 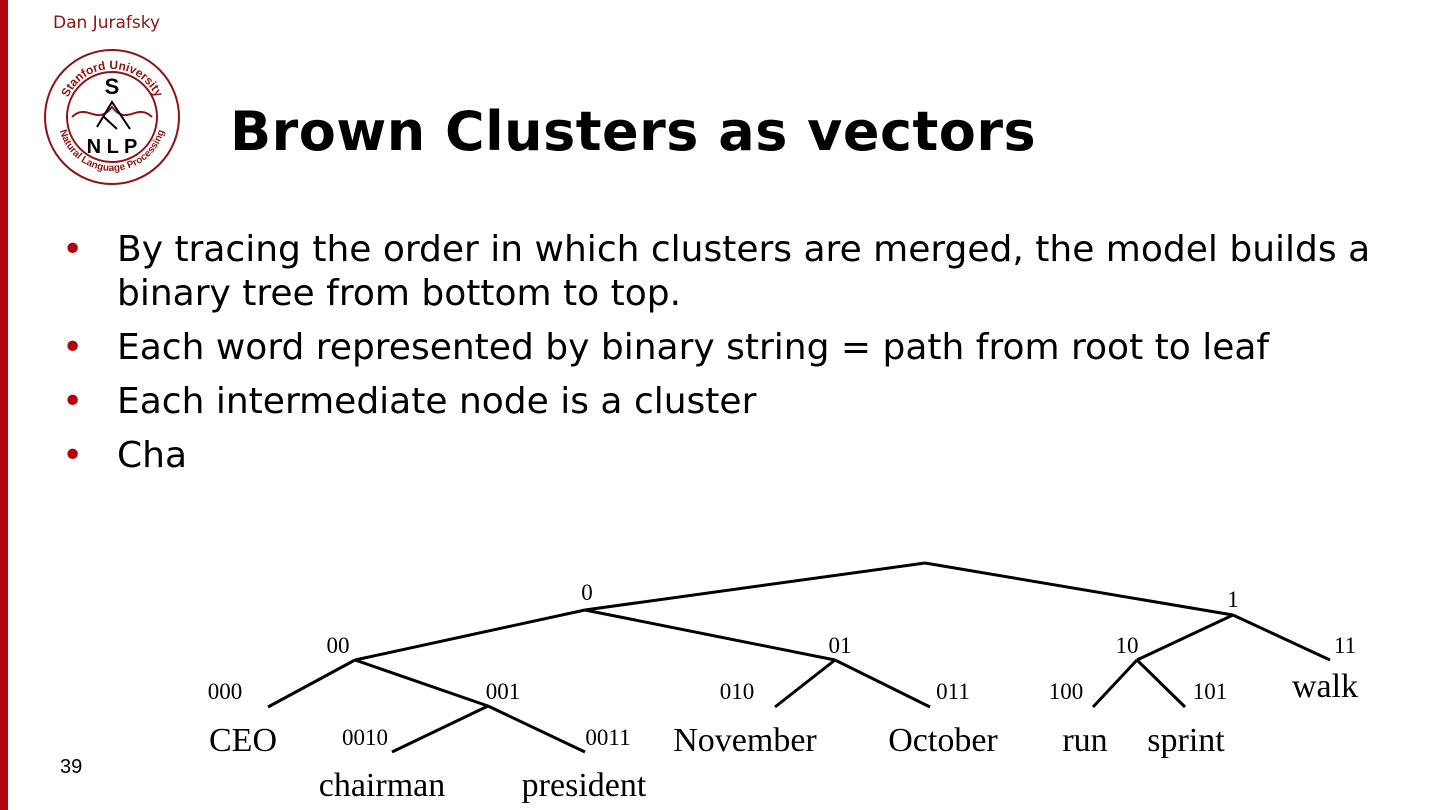 I want to click on word-leaf: sprint, so click(x=1186, y=740).